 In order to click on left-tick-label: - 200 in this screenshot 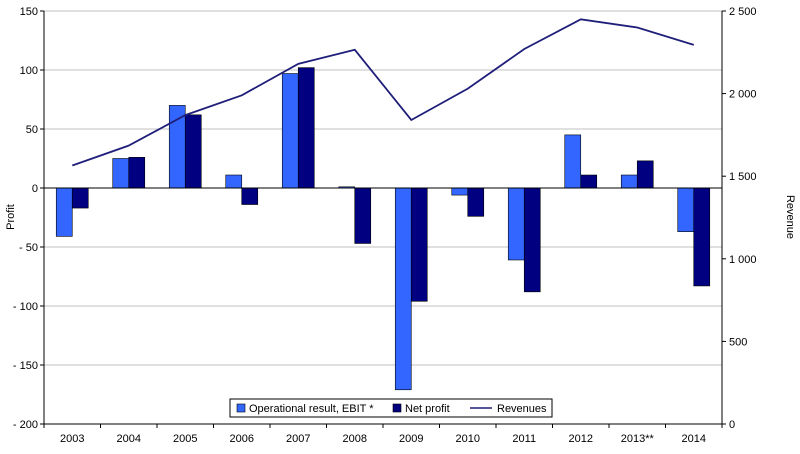, I will do `click(25, 425)`.